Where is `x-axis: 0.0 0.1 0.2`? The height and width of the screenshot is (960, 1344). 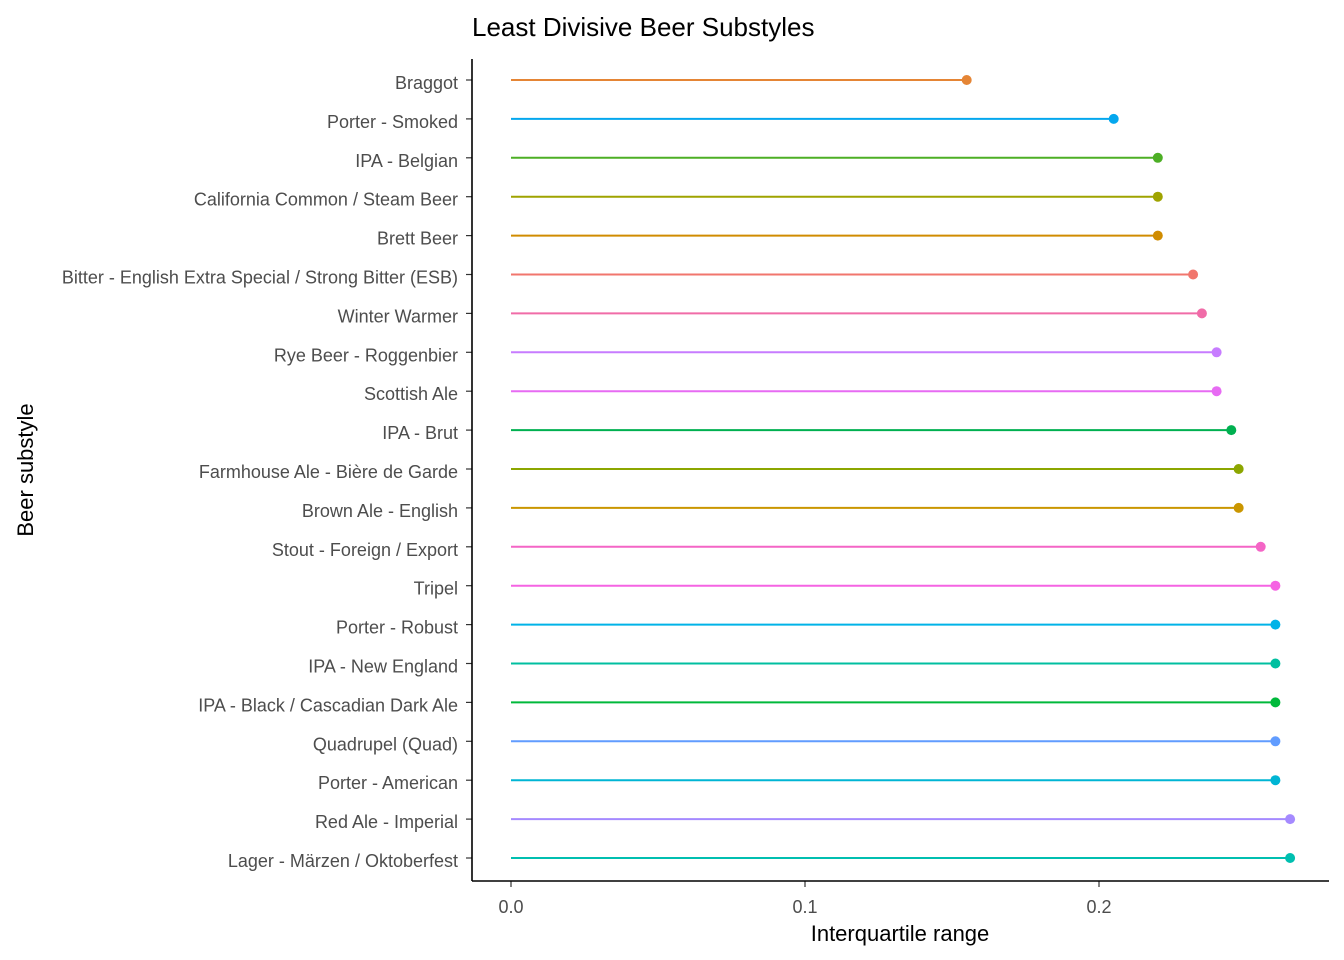
x-axis: 0.0 0.1 0.2 is located at coordinates (805, 899).